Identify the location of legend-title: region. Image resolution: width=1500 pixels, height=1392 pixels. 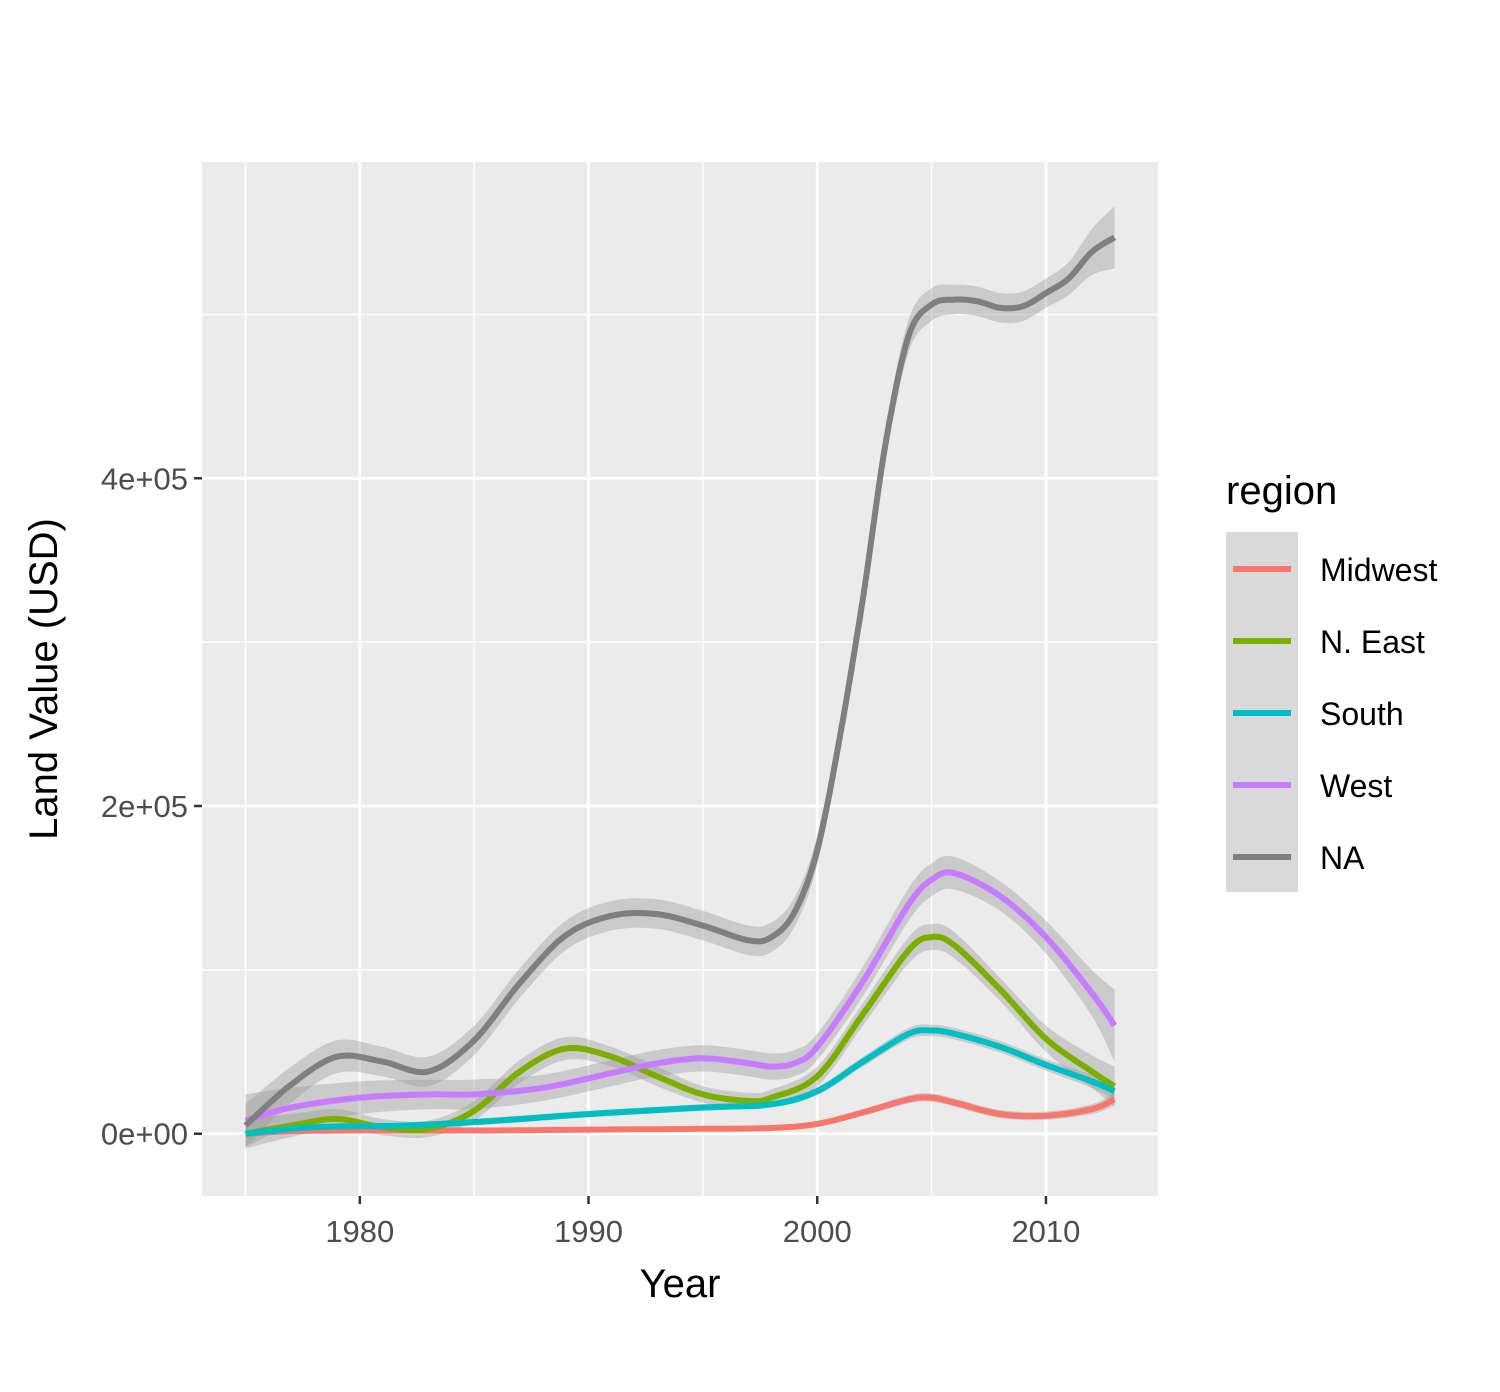
(1281, 491).